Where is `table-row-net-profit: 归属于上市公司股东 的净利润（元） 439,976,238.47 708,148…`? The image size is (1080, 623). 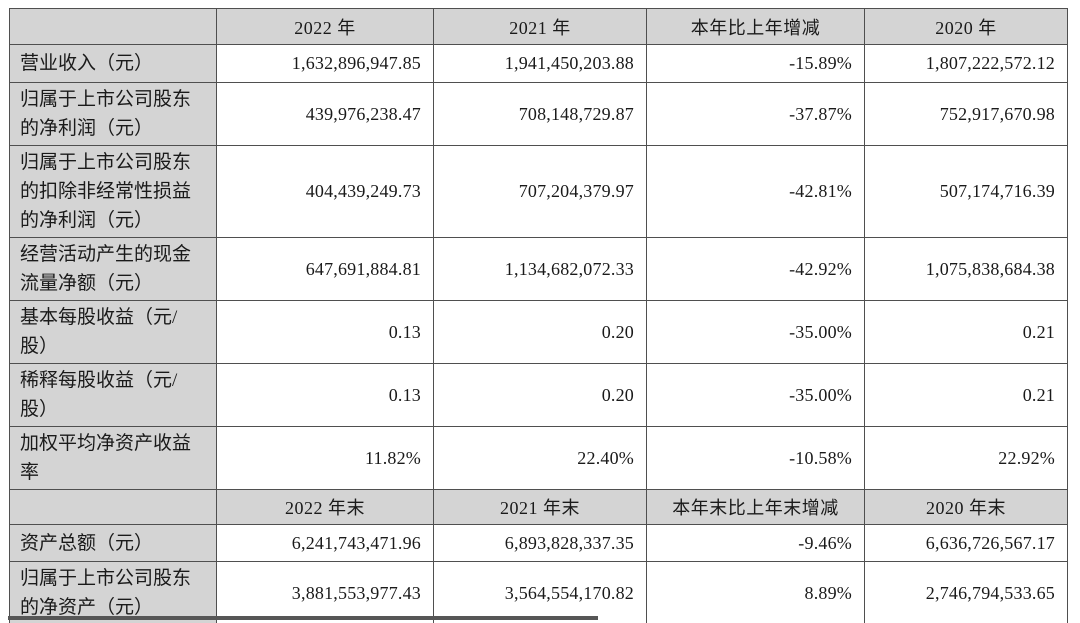
table-row-net-profit: 归属于上市公司股东 的净利润（元） 439,976,238.47 708,148… is located at coordinates (538, 114).